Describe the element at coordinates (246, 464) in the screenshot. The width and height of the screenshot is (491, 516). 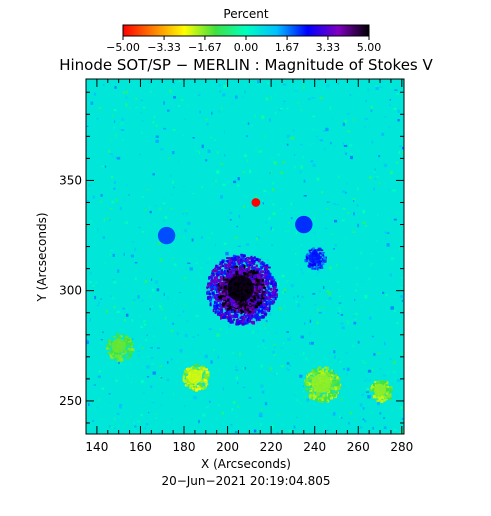
I see `x-axis-label: X (Arcseconds)` at that location.